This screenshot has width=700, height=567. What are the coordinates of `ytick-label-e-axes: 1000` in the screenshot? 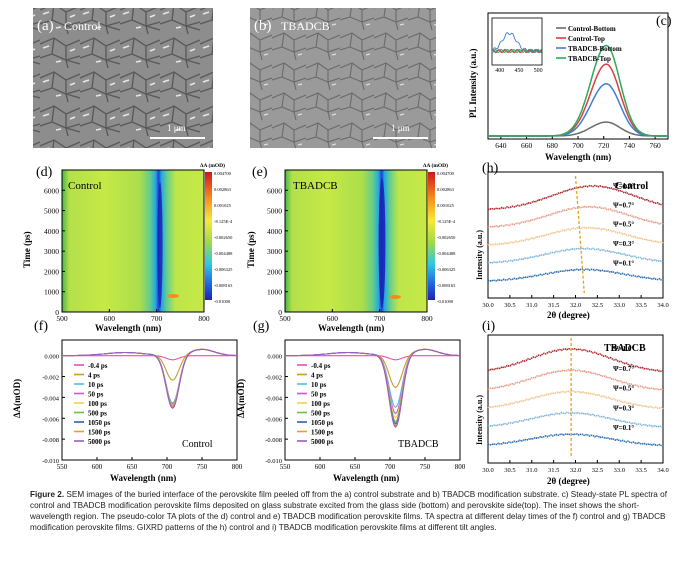 It's located at (274, 292).